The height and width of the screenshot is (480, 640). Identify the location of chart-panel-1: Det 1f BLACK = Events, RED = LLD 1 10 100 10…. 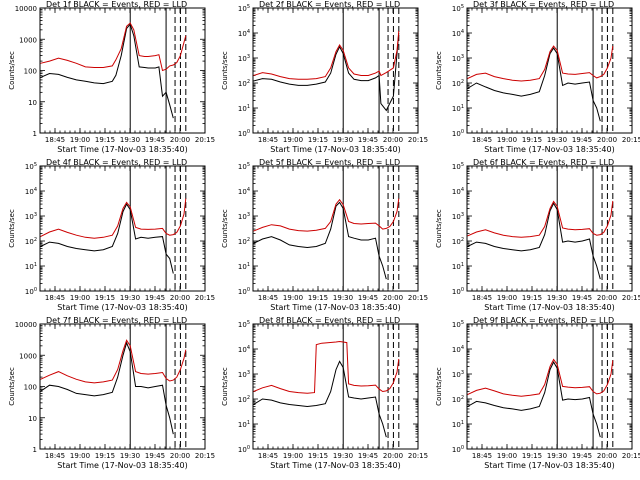
(111, 77).